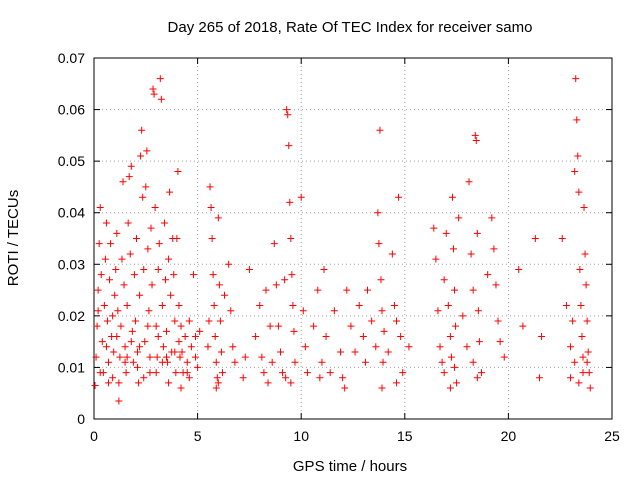 The image size is (640, 480). Describe the element at coordinates (71, 264) in the screenshot. I see `y-tick-label: 0.03` at that location.